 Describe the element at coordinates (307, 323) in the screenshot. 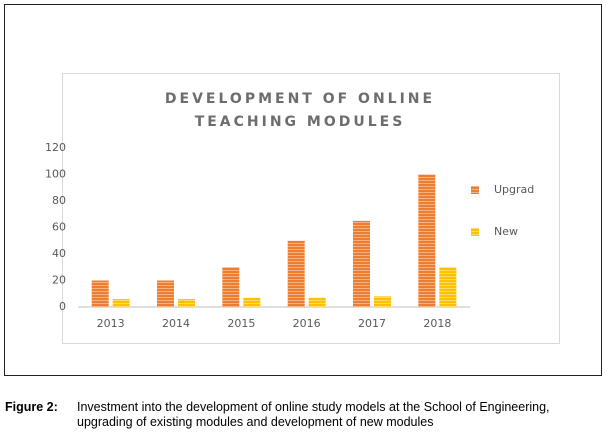

I see `x-tick-label: 2016` at that location.